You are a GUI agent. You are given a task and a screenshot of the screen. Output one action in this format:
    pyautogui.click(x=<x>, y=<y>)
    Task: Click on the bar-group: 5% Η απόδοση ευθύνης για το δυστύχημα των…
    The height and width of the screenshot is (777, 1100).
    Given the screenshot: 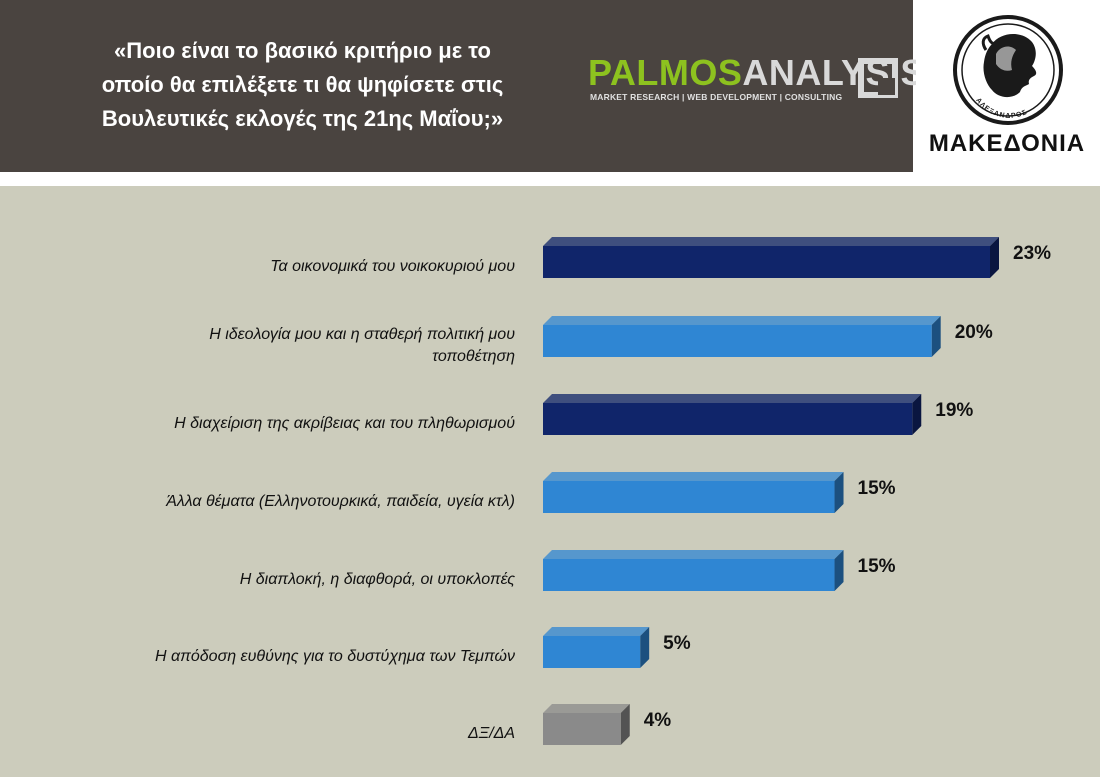 What is the action you would take?
    pyautogui.click(x=423, y=647)
    